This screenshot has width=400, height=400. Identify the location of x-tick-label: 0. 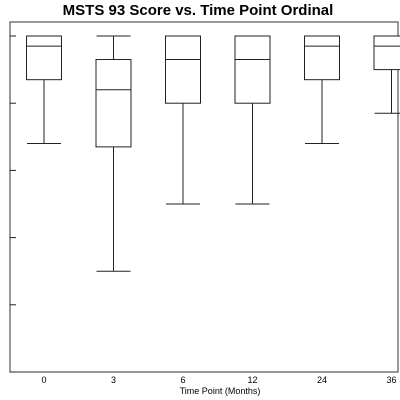
(43, 380).